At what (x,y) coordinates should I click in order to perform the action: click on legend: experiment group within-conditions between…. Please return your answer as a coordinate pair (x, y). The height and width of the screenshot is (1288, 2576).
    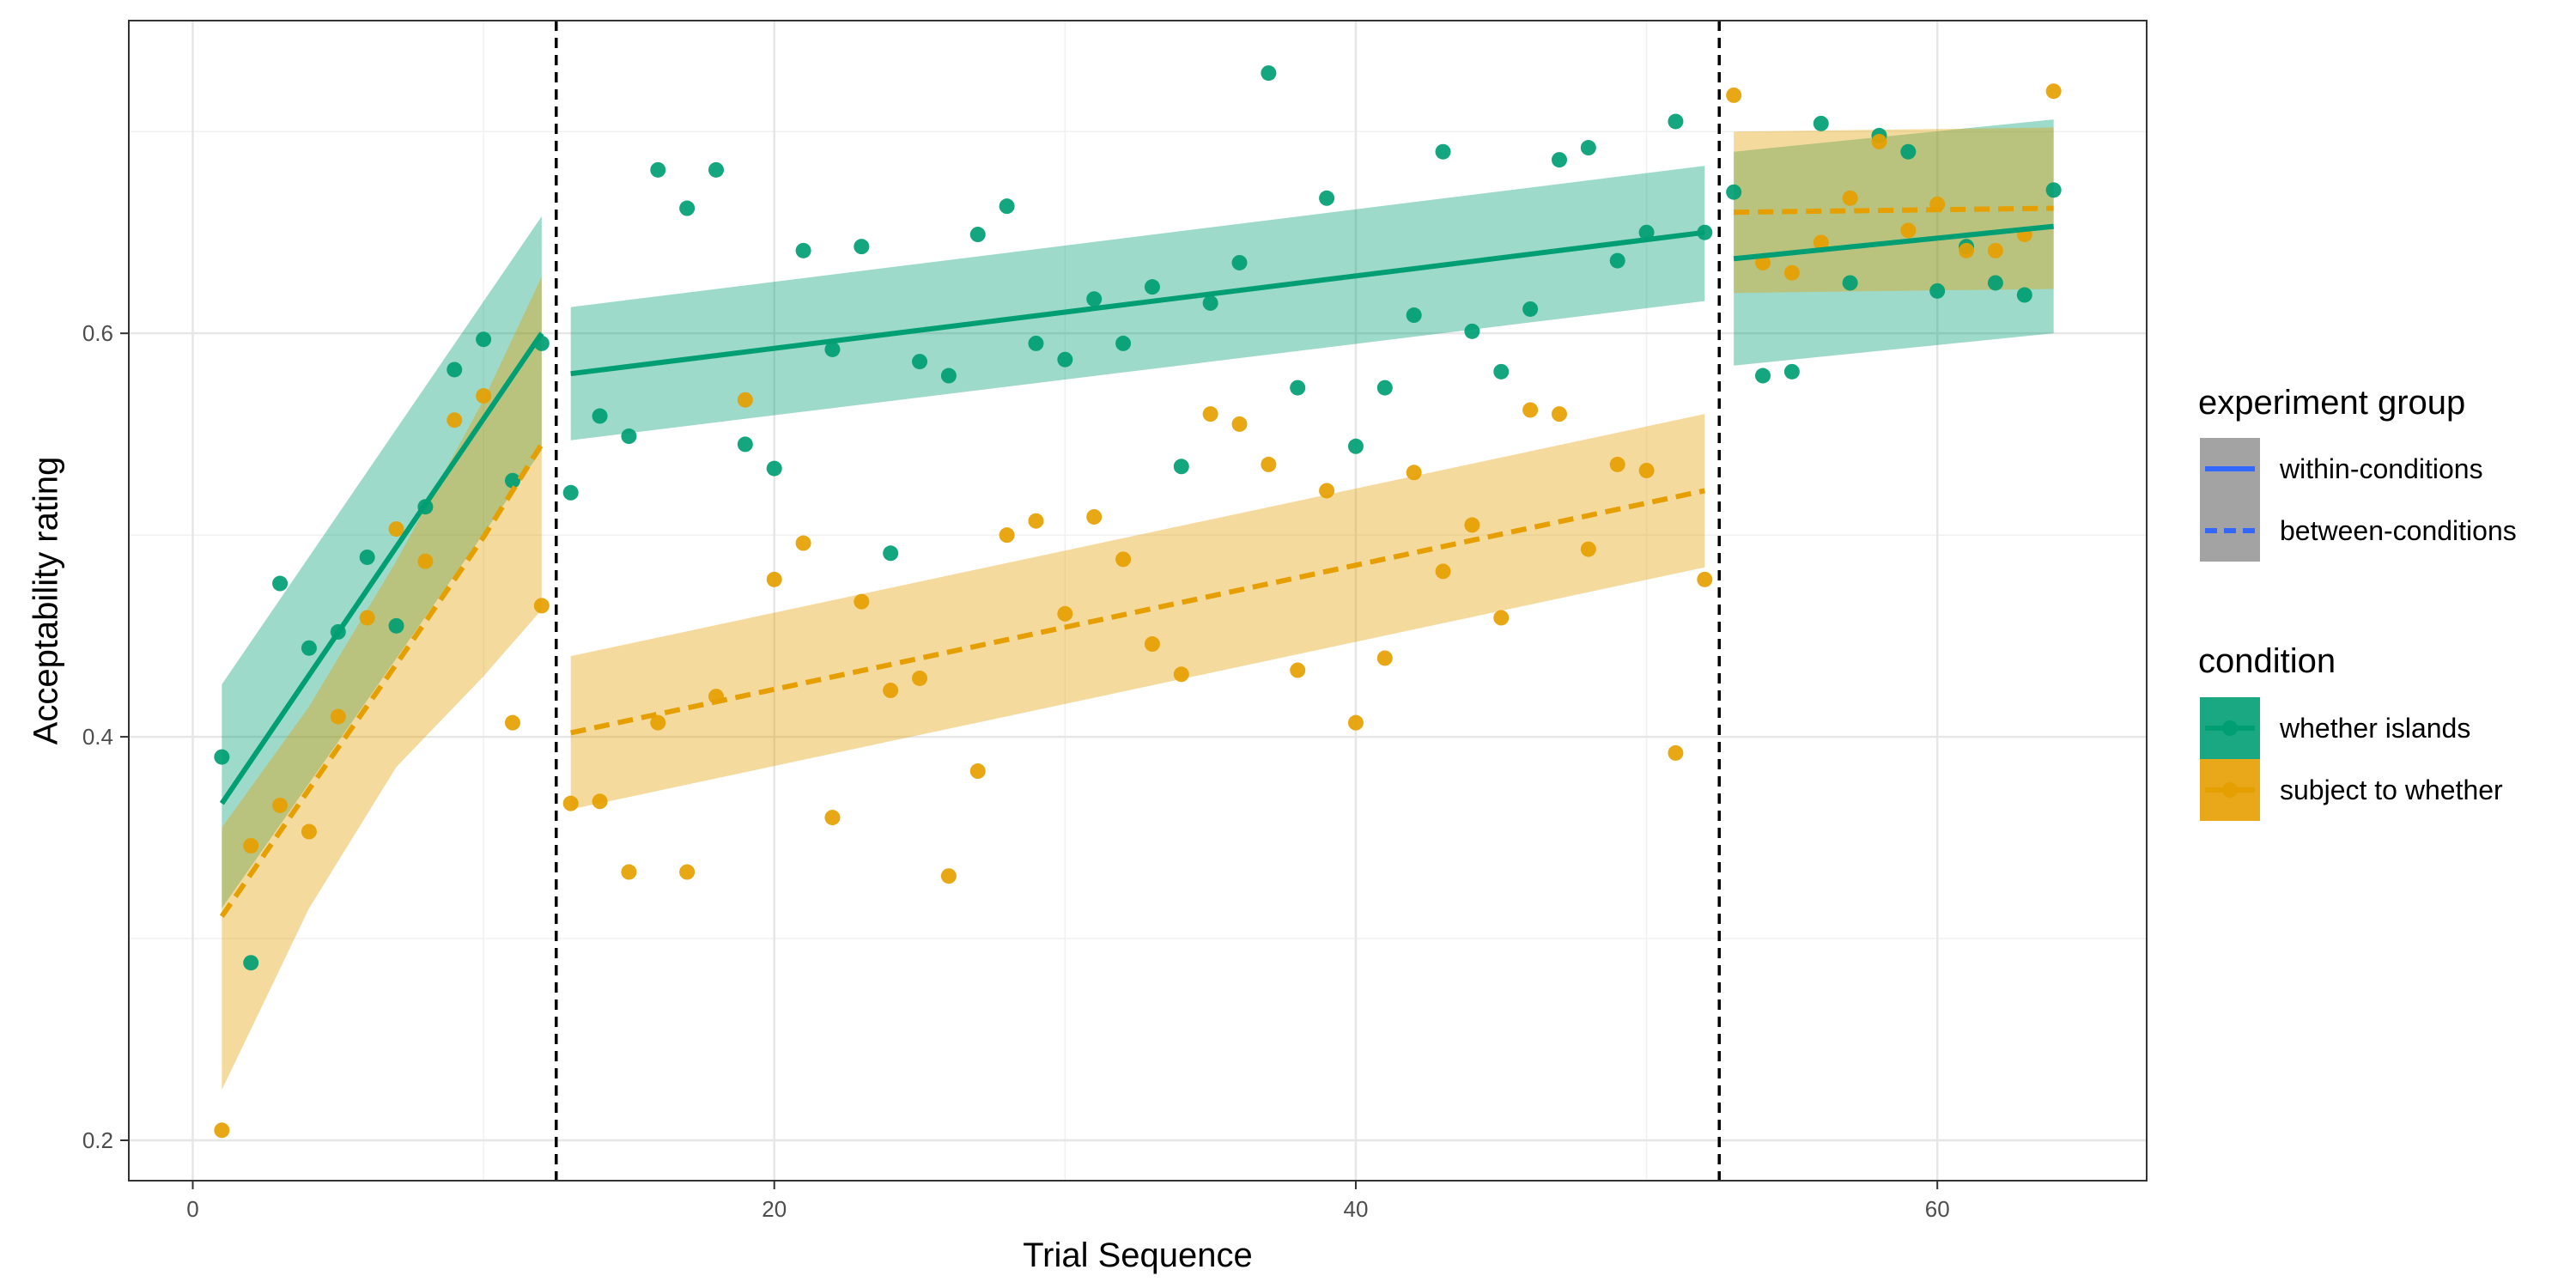
    Looking at the image, I should click on (2357, 602).